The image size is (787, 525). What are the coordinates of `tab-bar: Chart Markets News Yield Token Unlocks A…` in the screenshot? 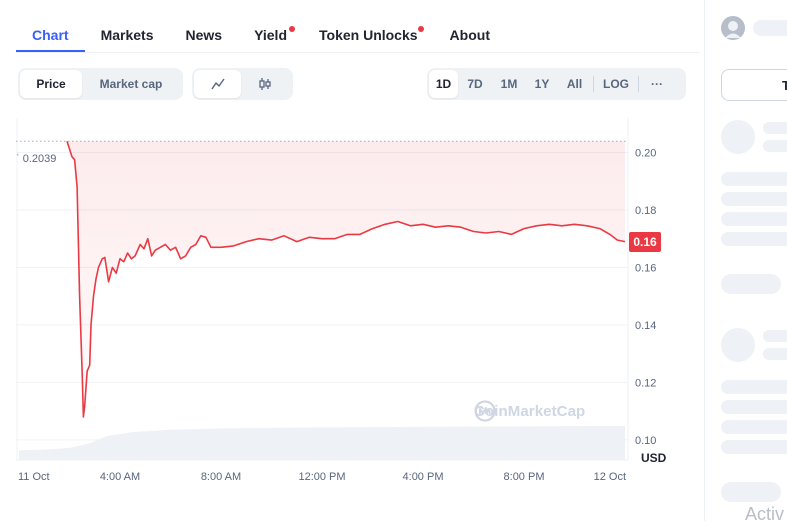 It's located at (358, 35).